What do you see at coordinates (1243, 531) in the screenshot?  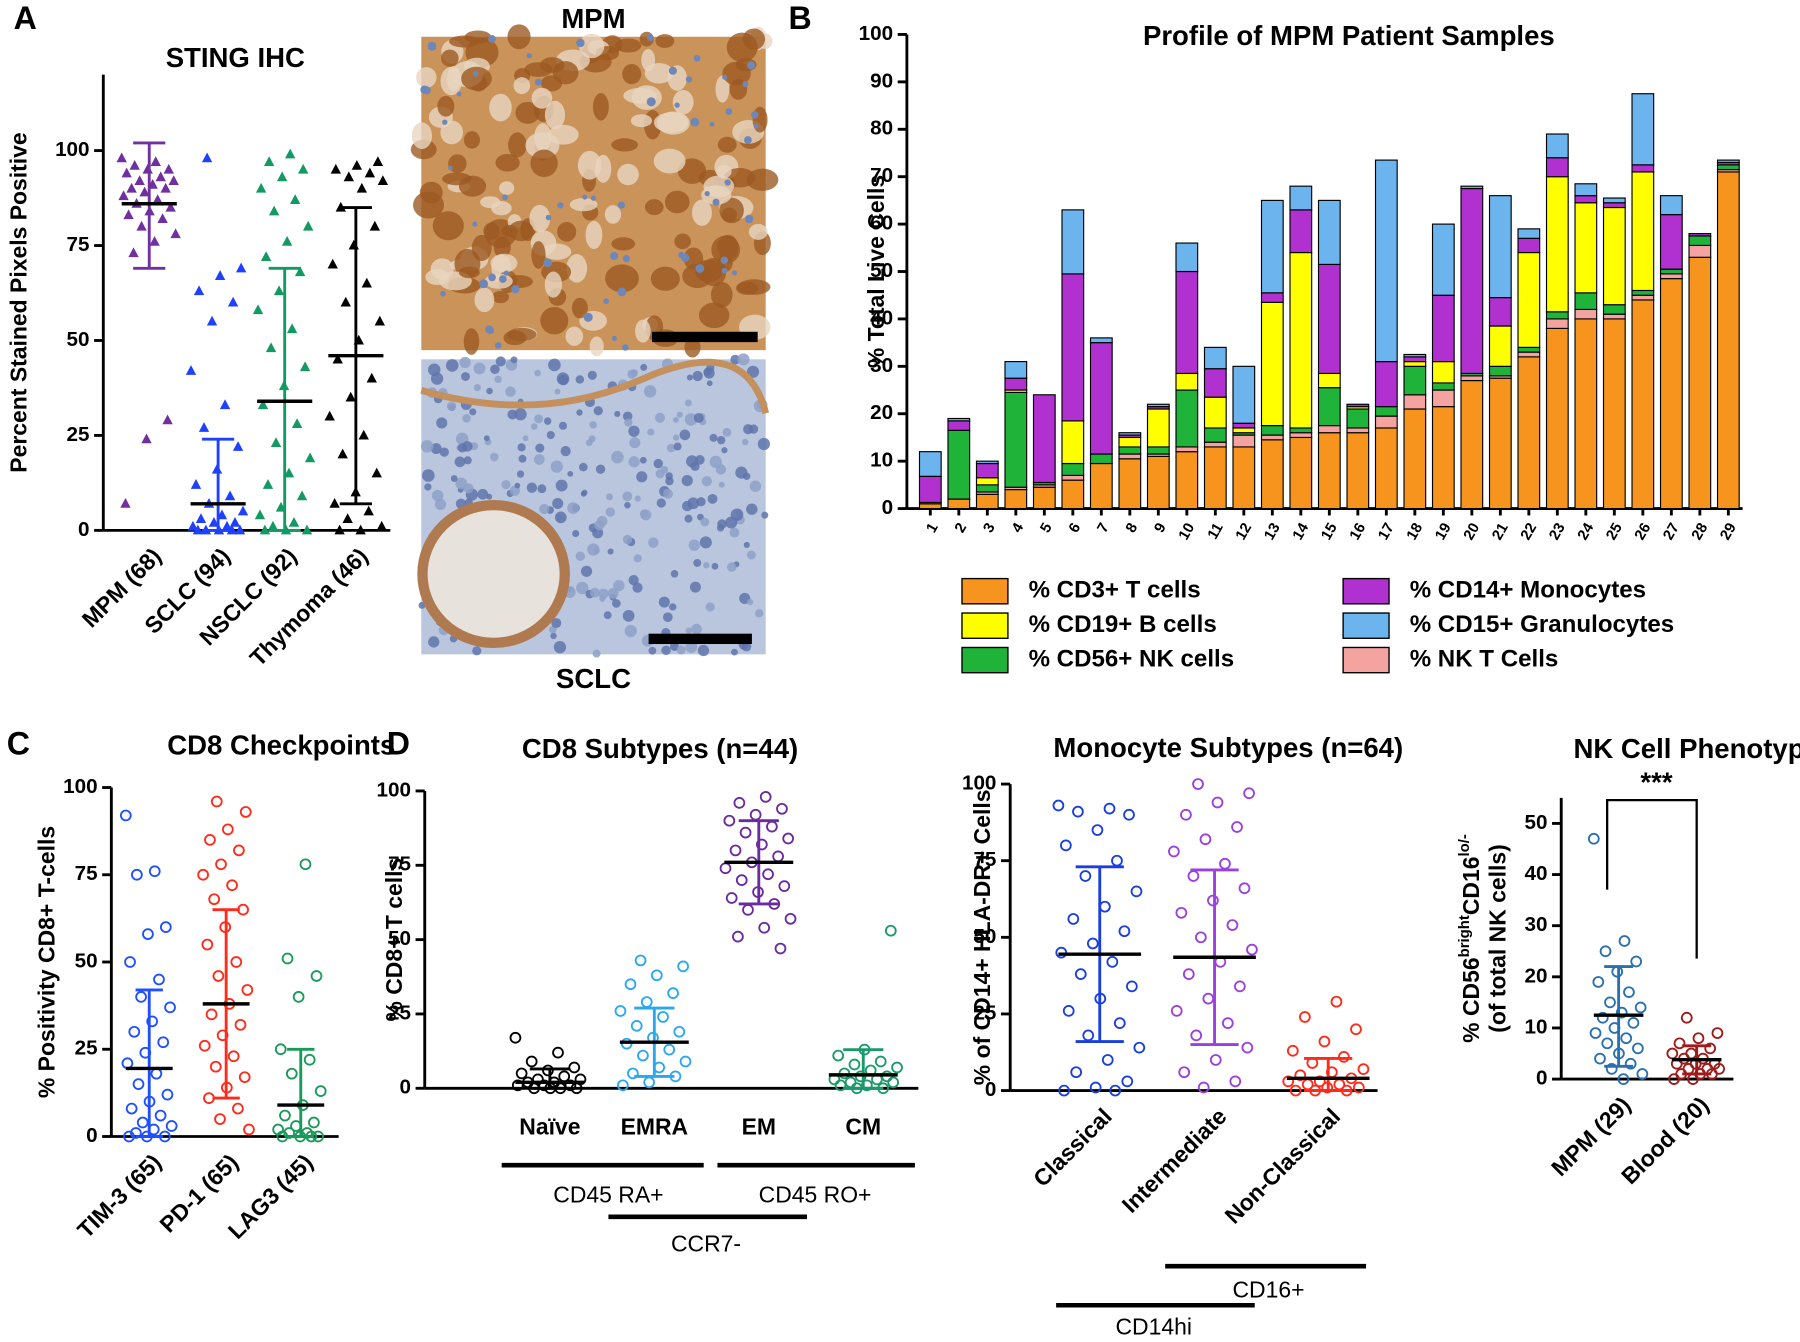 I see `x-tick-label: 12` at bounding box center [1243, 531].